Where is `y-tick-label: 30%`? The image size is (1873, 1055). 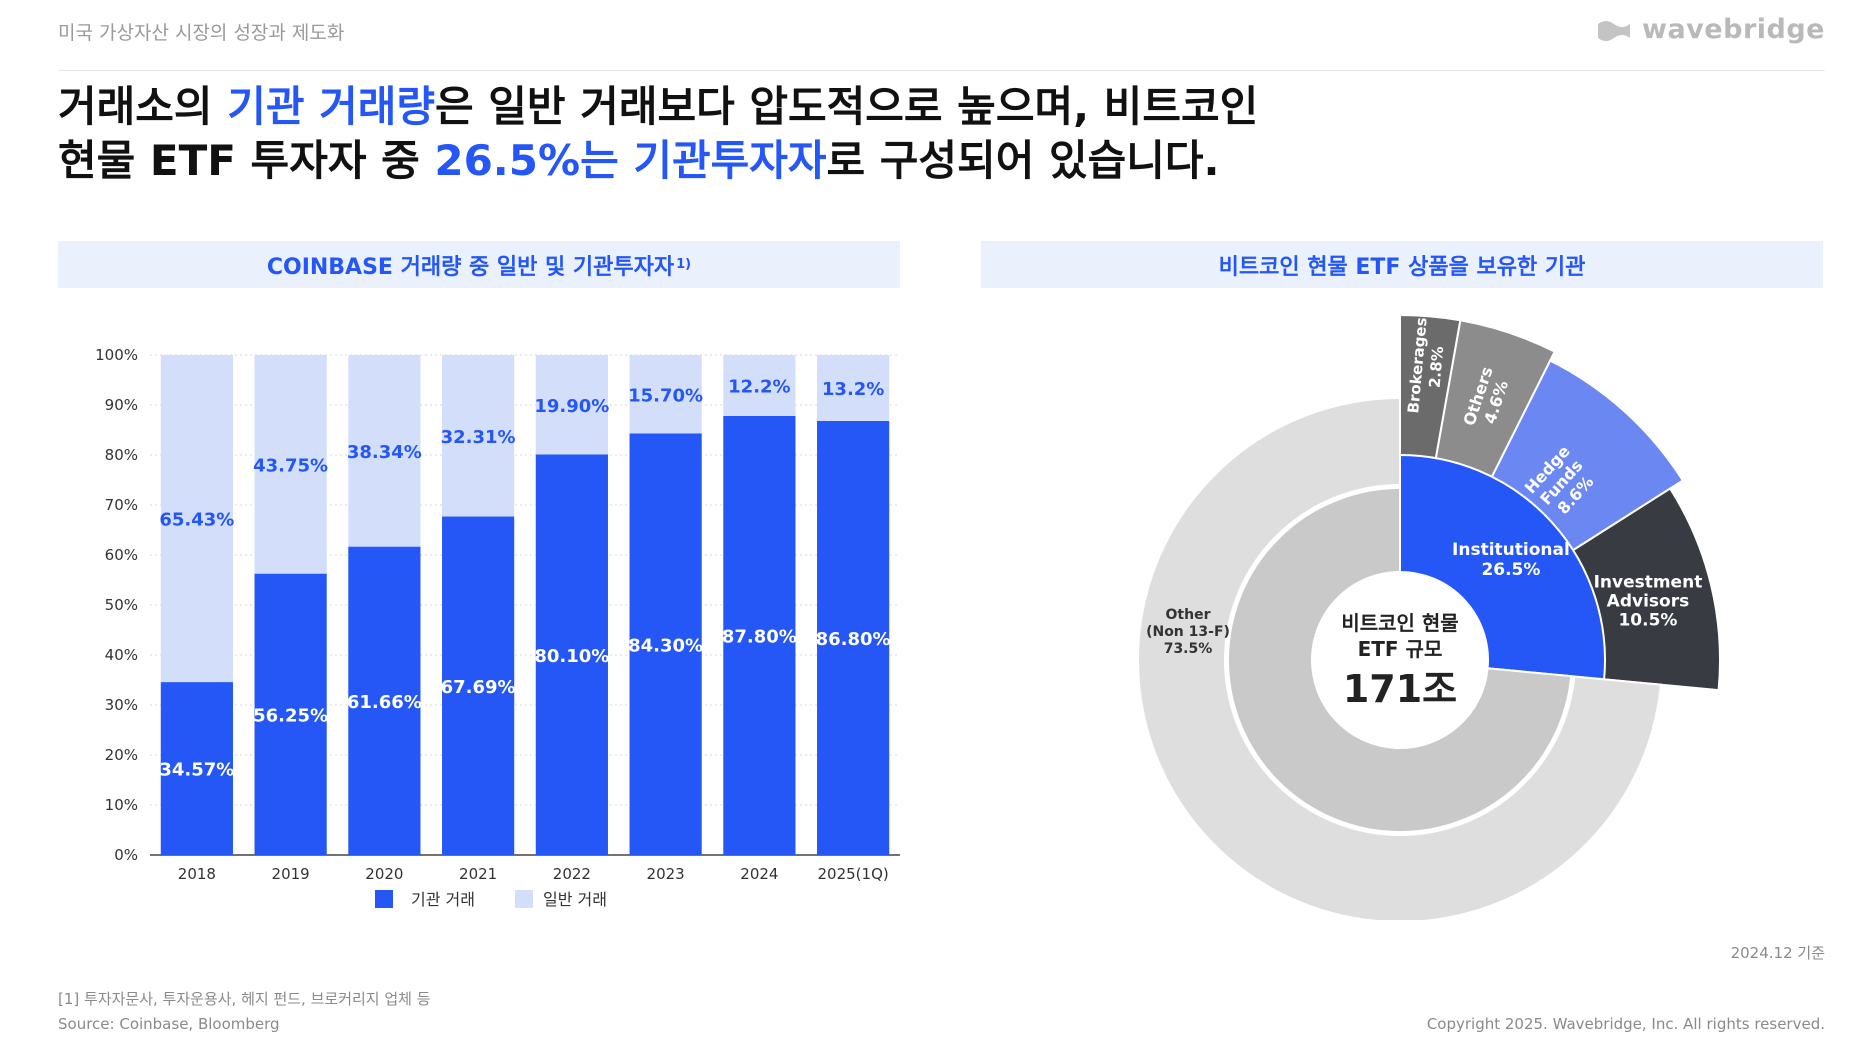 y-tick-label: 30% is located at coordinates (121, 705).